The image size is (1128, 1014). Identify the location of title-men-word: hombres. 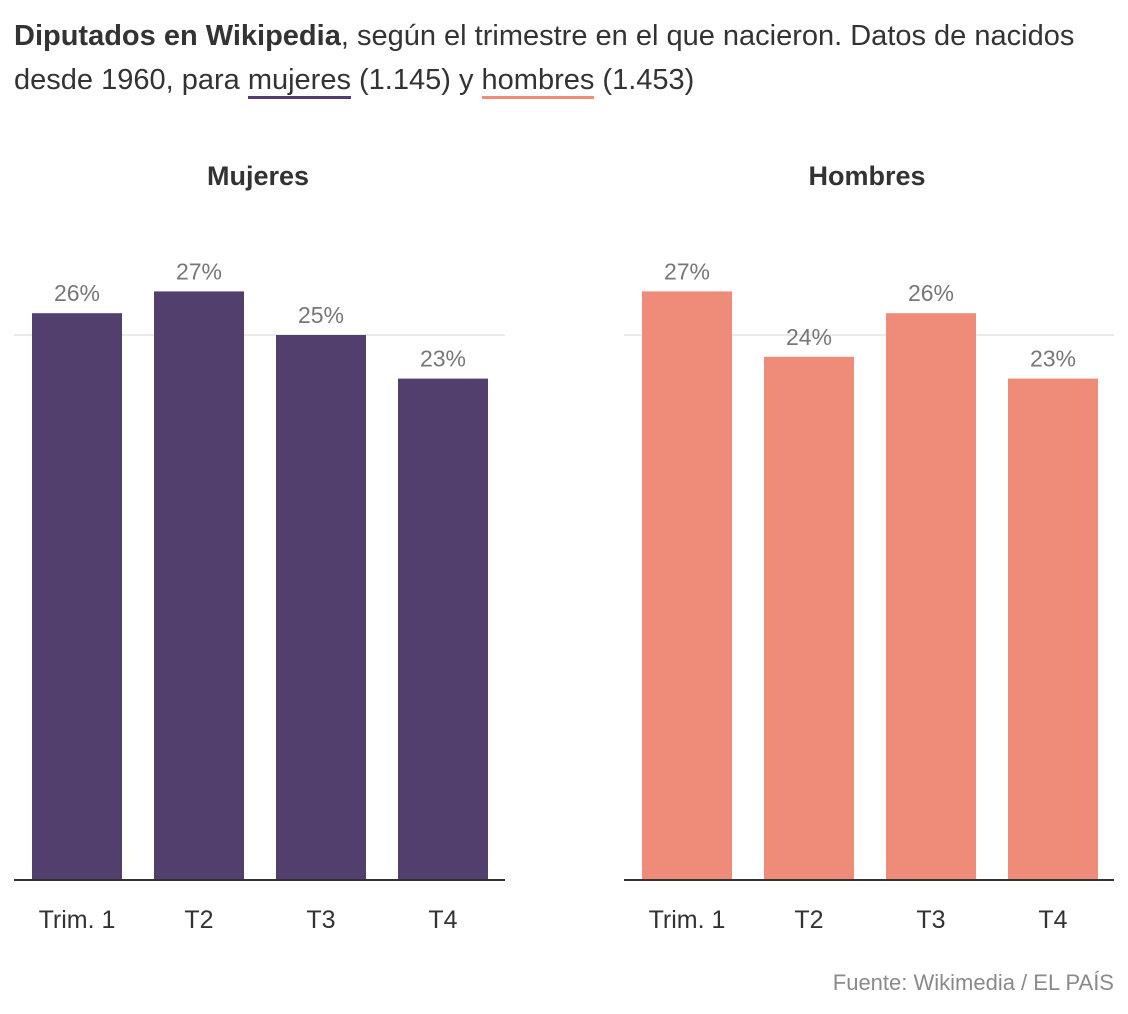
(538, 81).